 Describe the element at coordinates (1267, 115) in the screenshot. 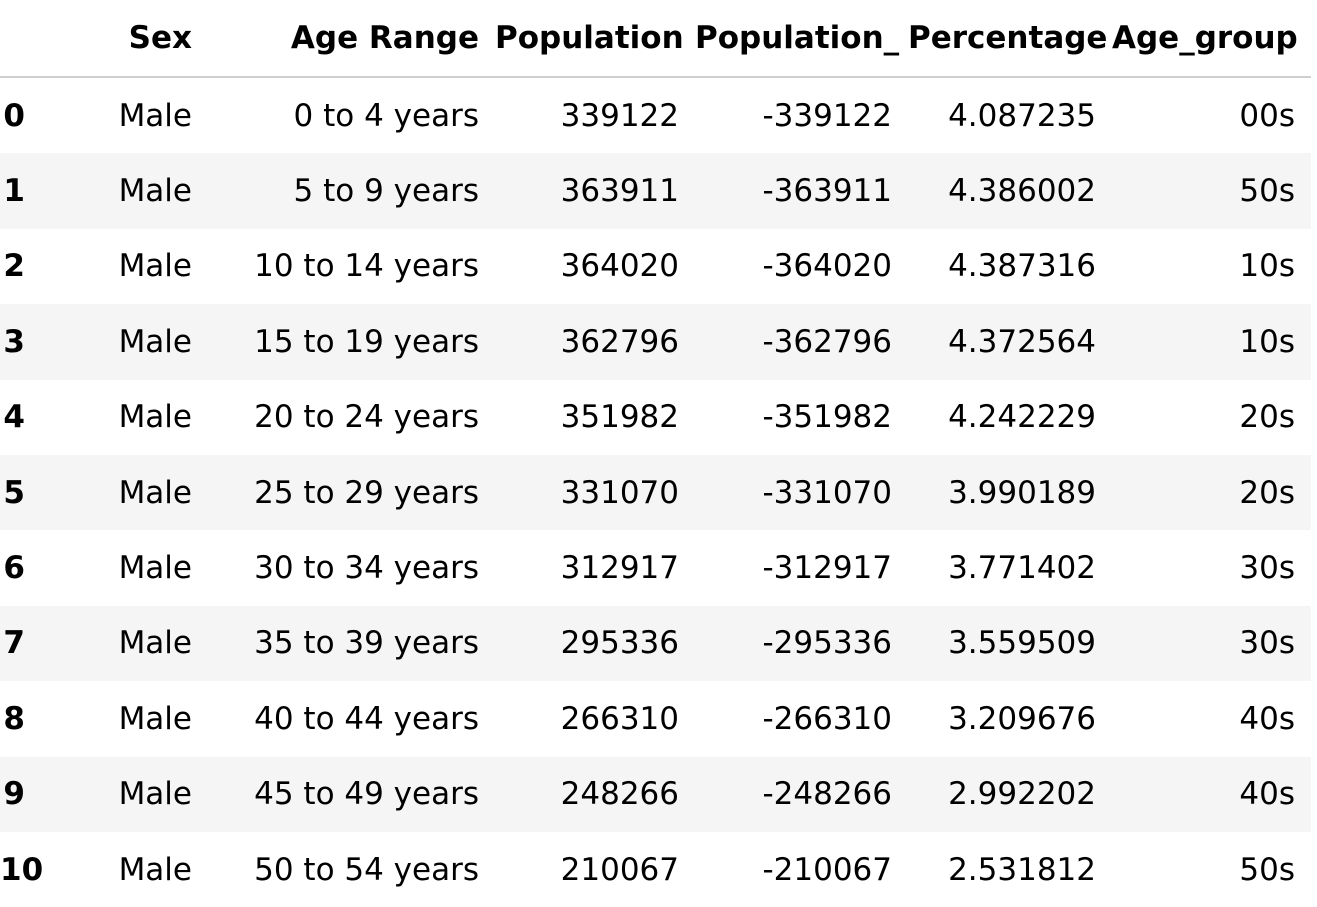

I see `cell-age-group: 00s` at that location.